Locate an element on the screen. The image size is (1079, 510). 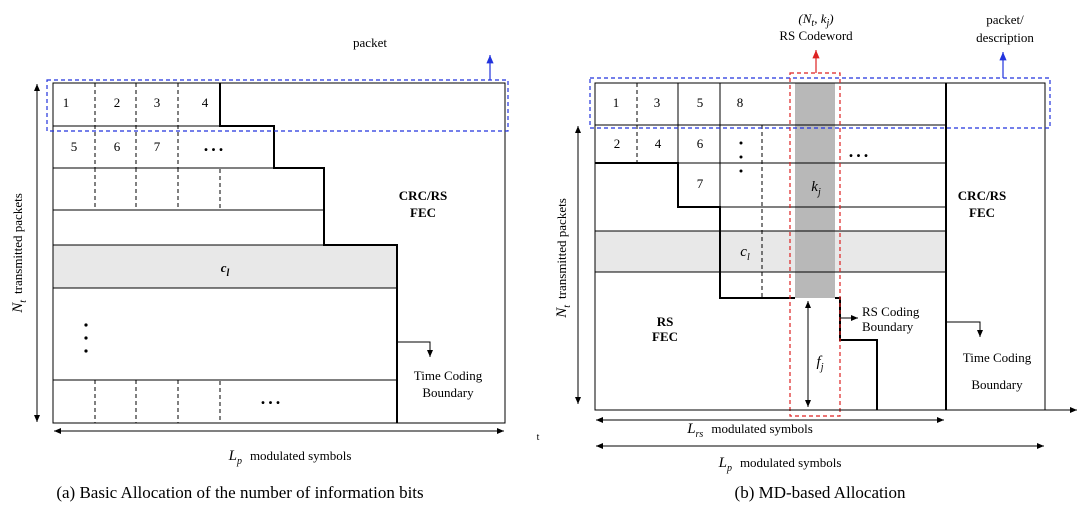
parity-label: fj is located at coordinates (820, 363).